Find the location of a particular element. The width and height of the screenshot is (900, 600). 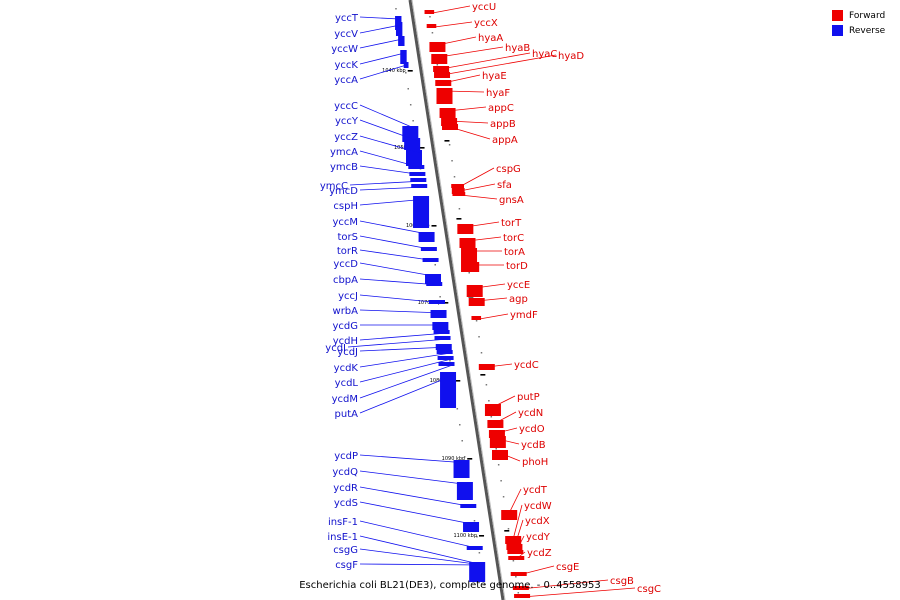

forward-gene-label: hyaF is located at coordinates (498, 93).